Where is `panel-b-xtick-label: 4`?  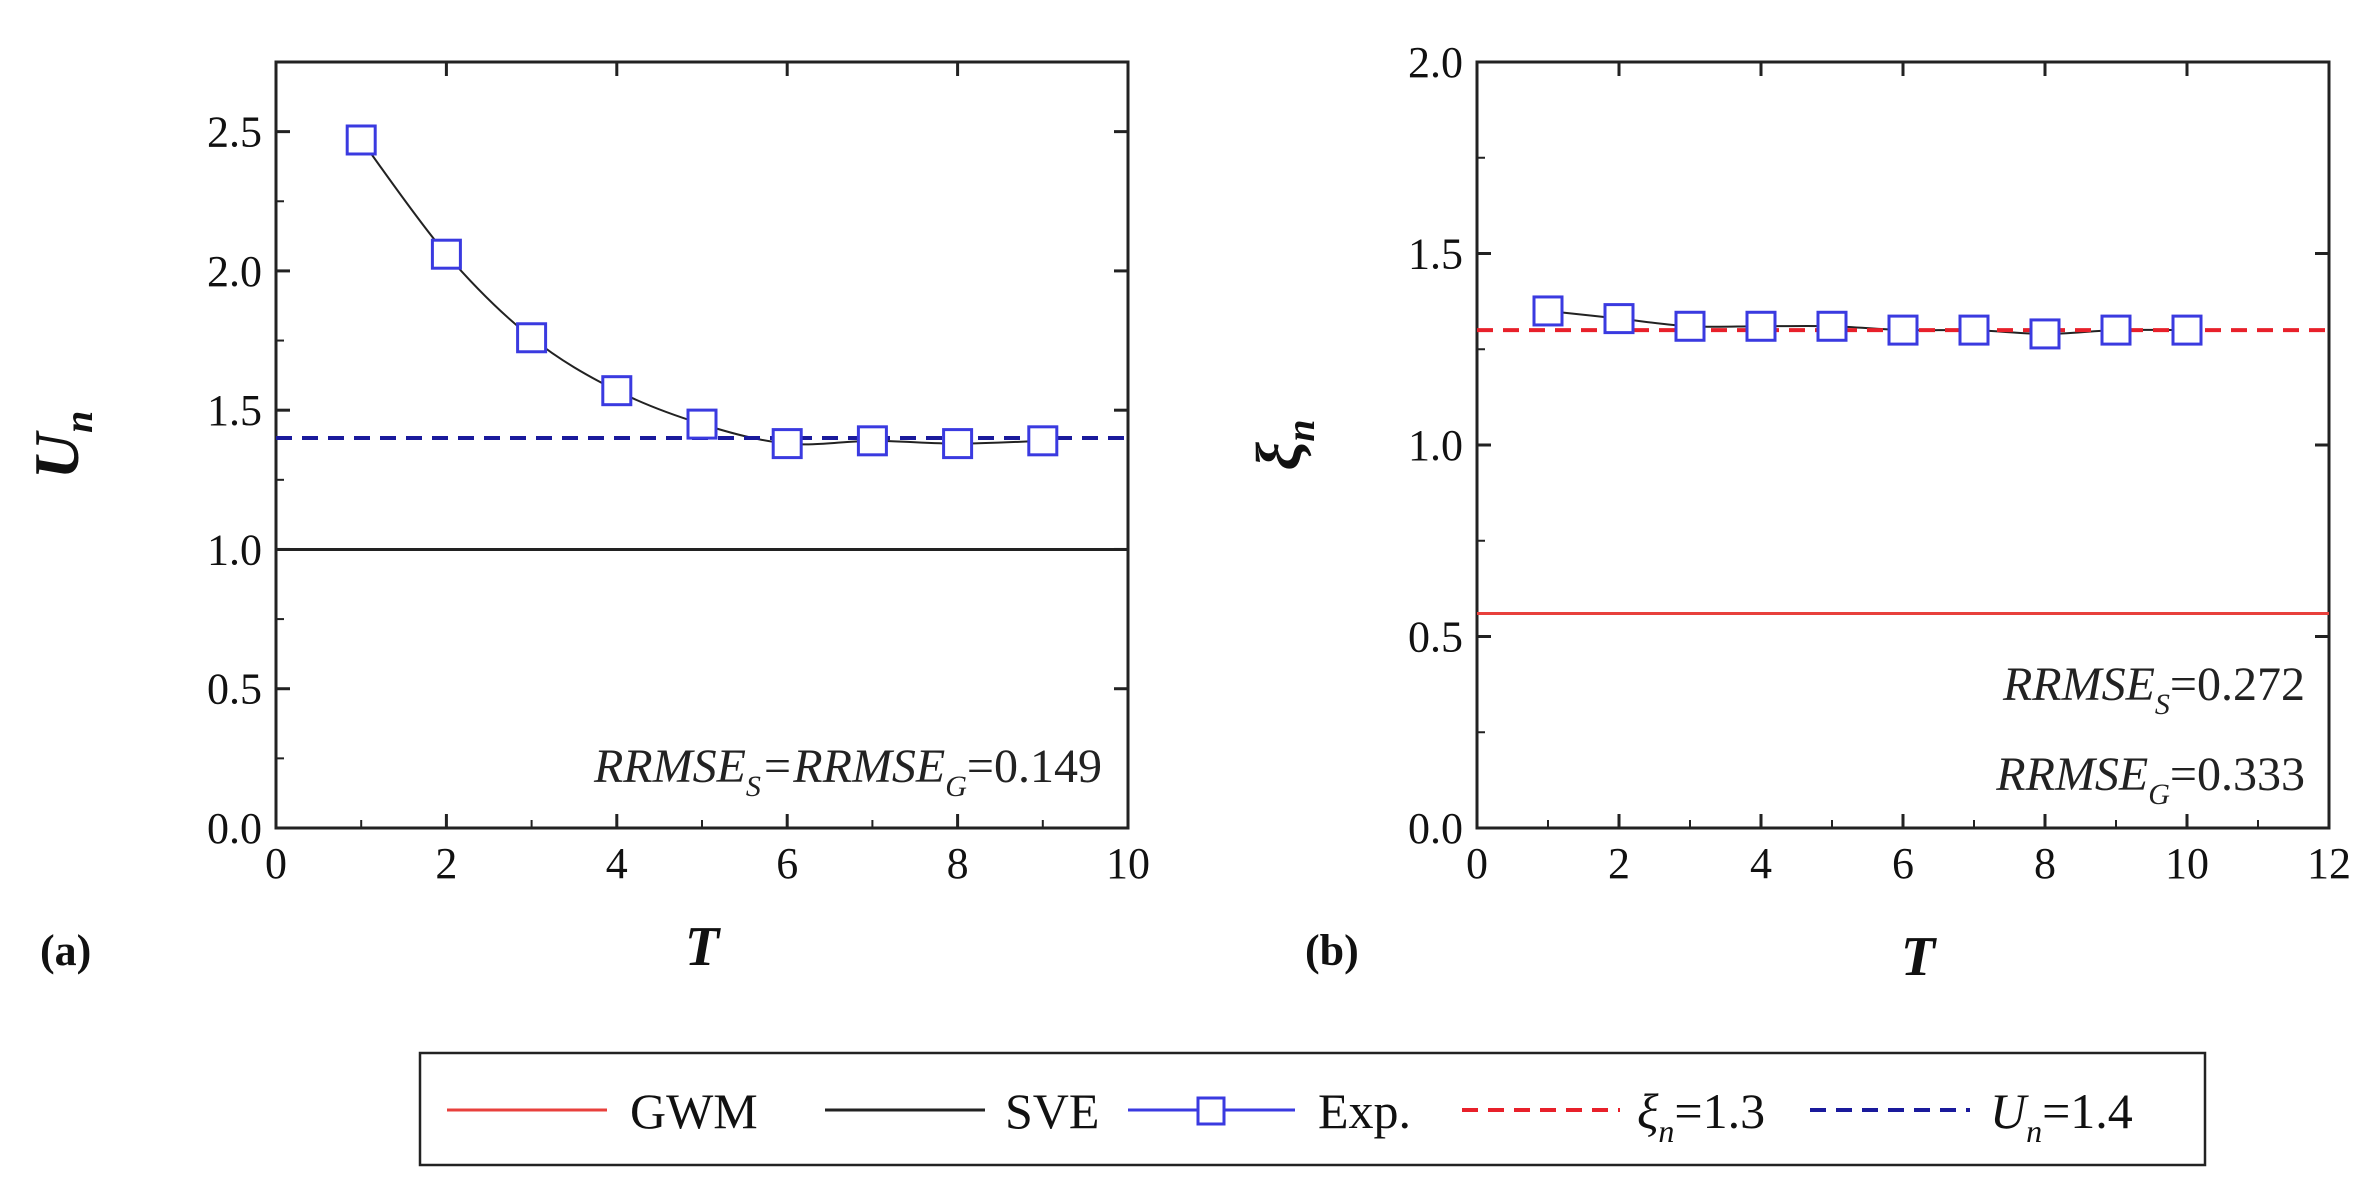
panel-b-xtick-label: 4 is located at coordinates (1761, 863).